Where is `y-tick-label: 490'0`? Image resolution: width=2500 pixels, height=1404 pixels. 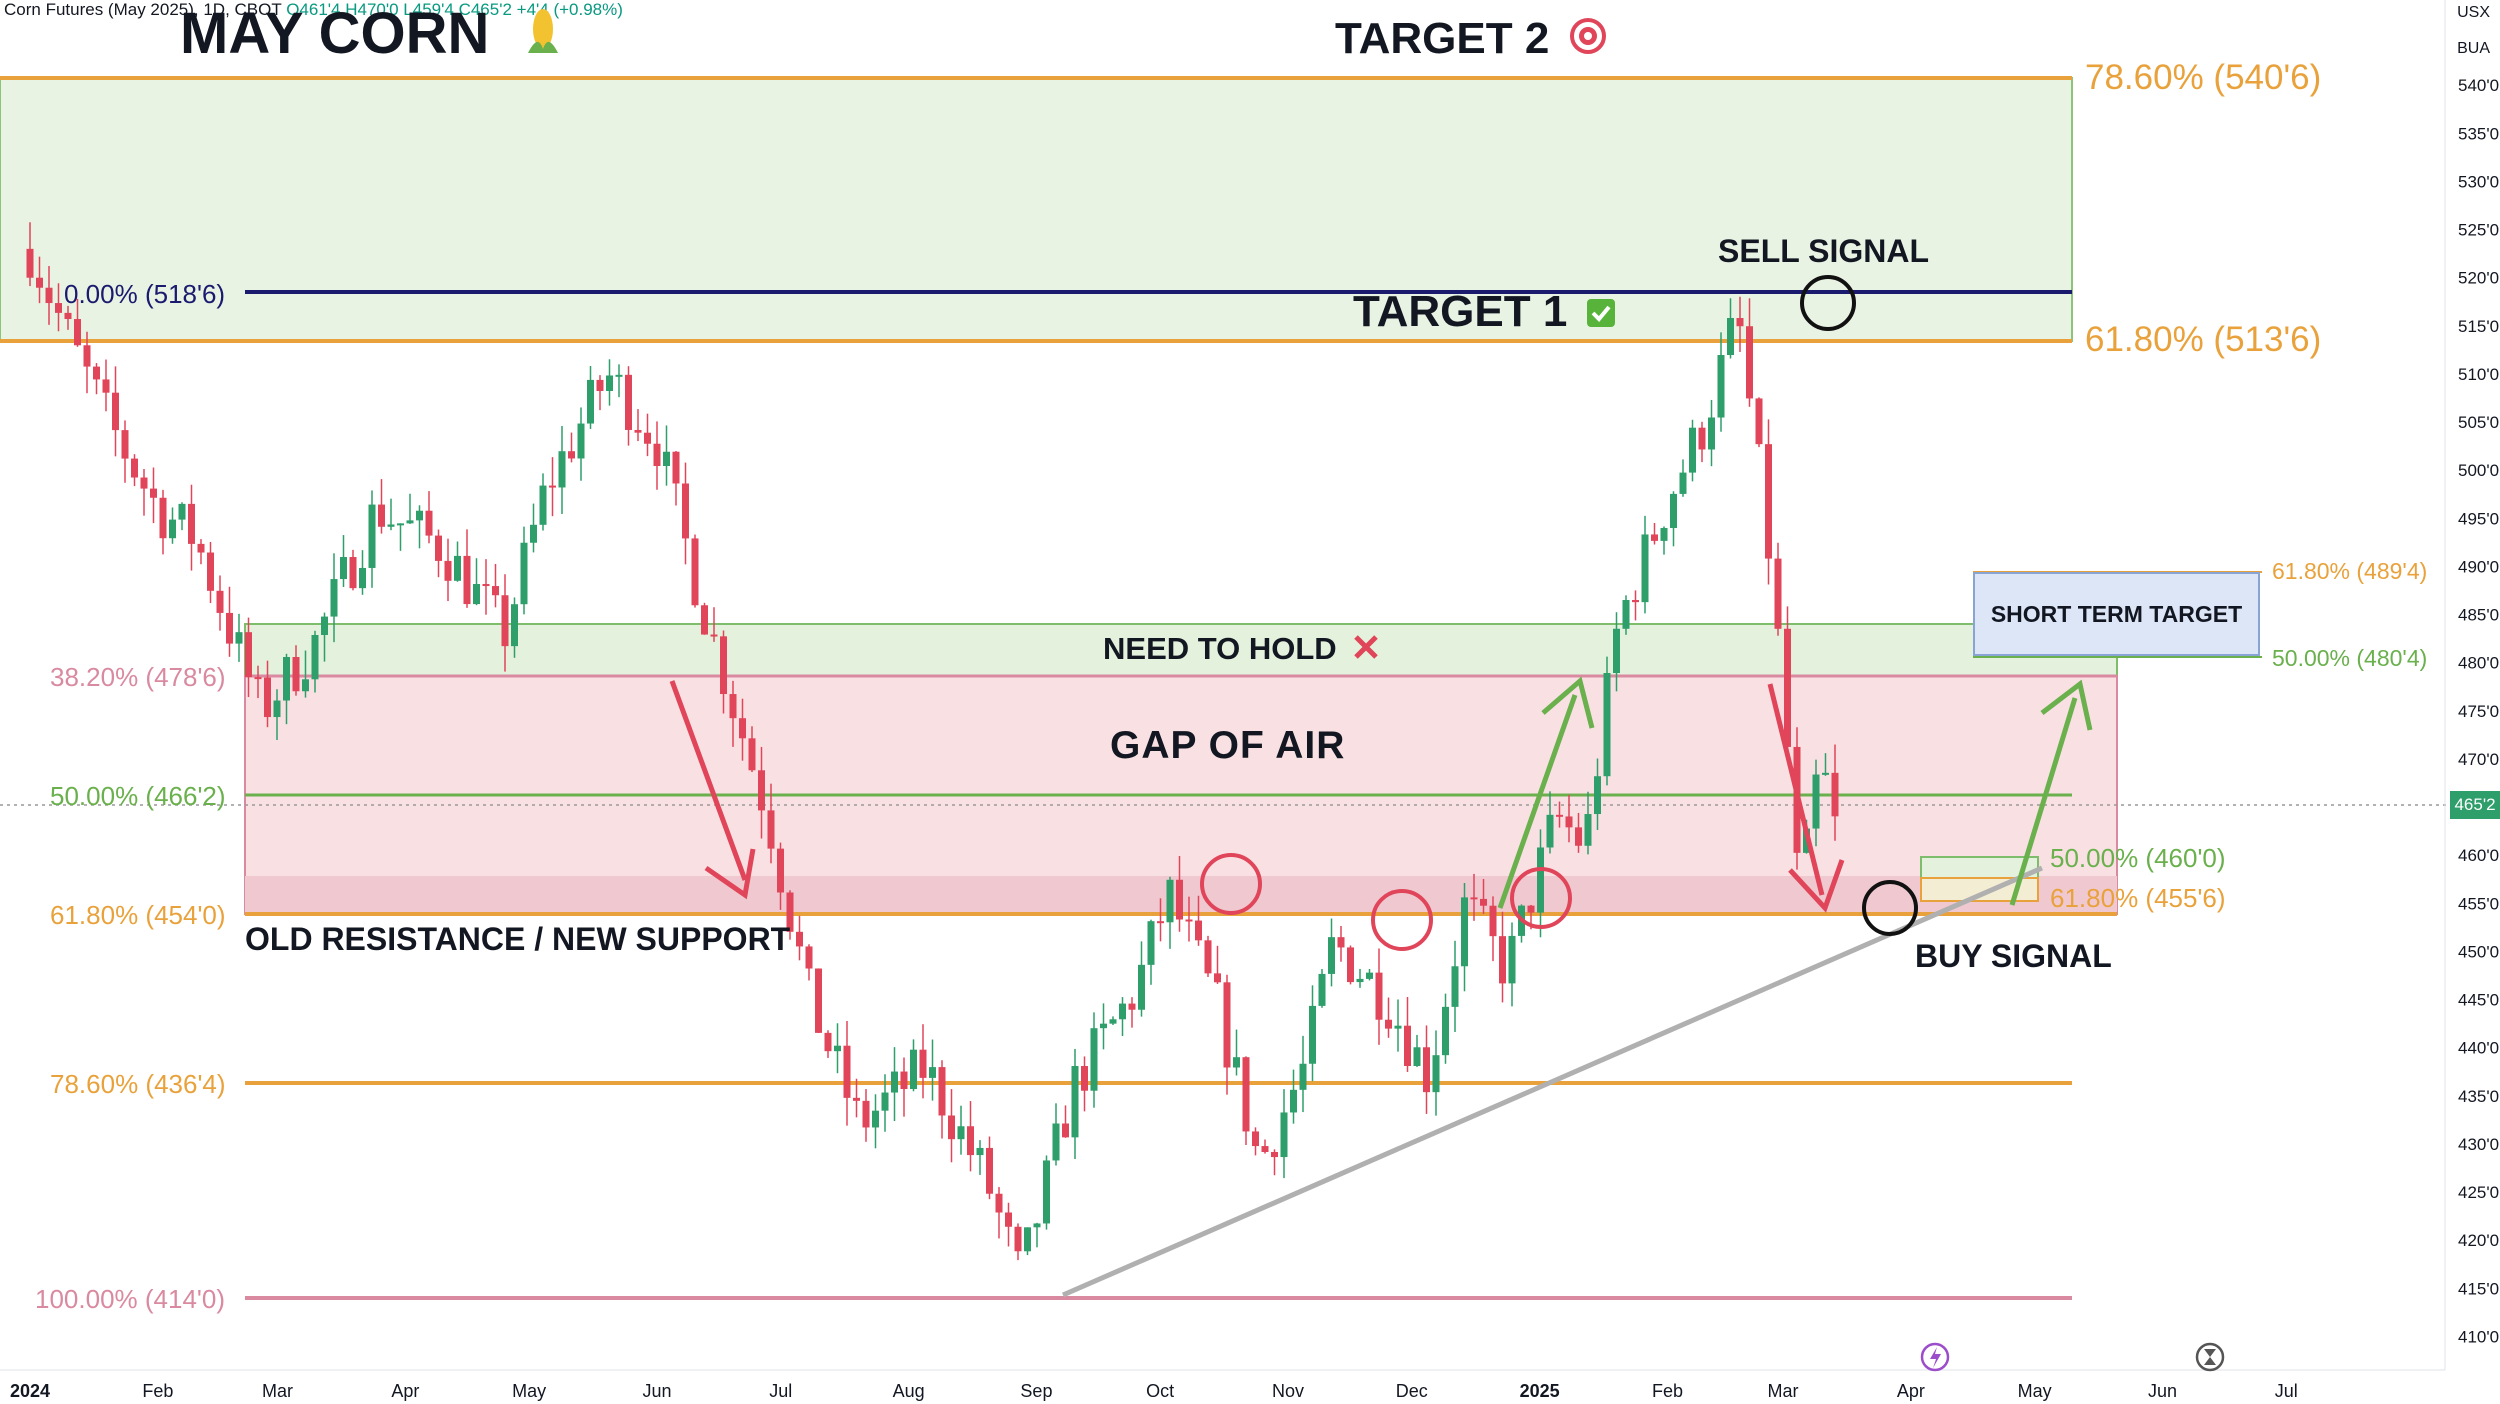 y-tick-label: 490'0 is located at coordinates (2478, 566).